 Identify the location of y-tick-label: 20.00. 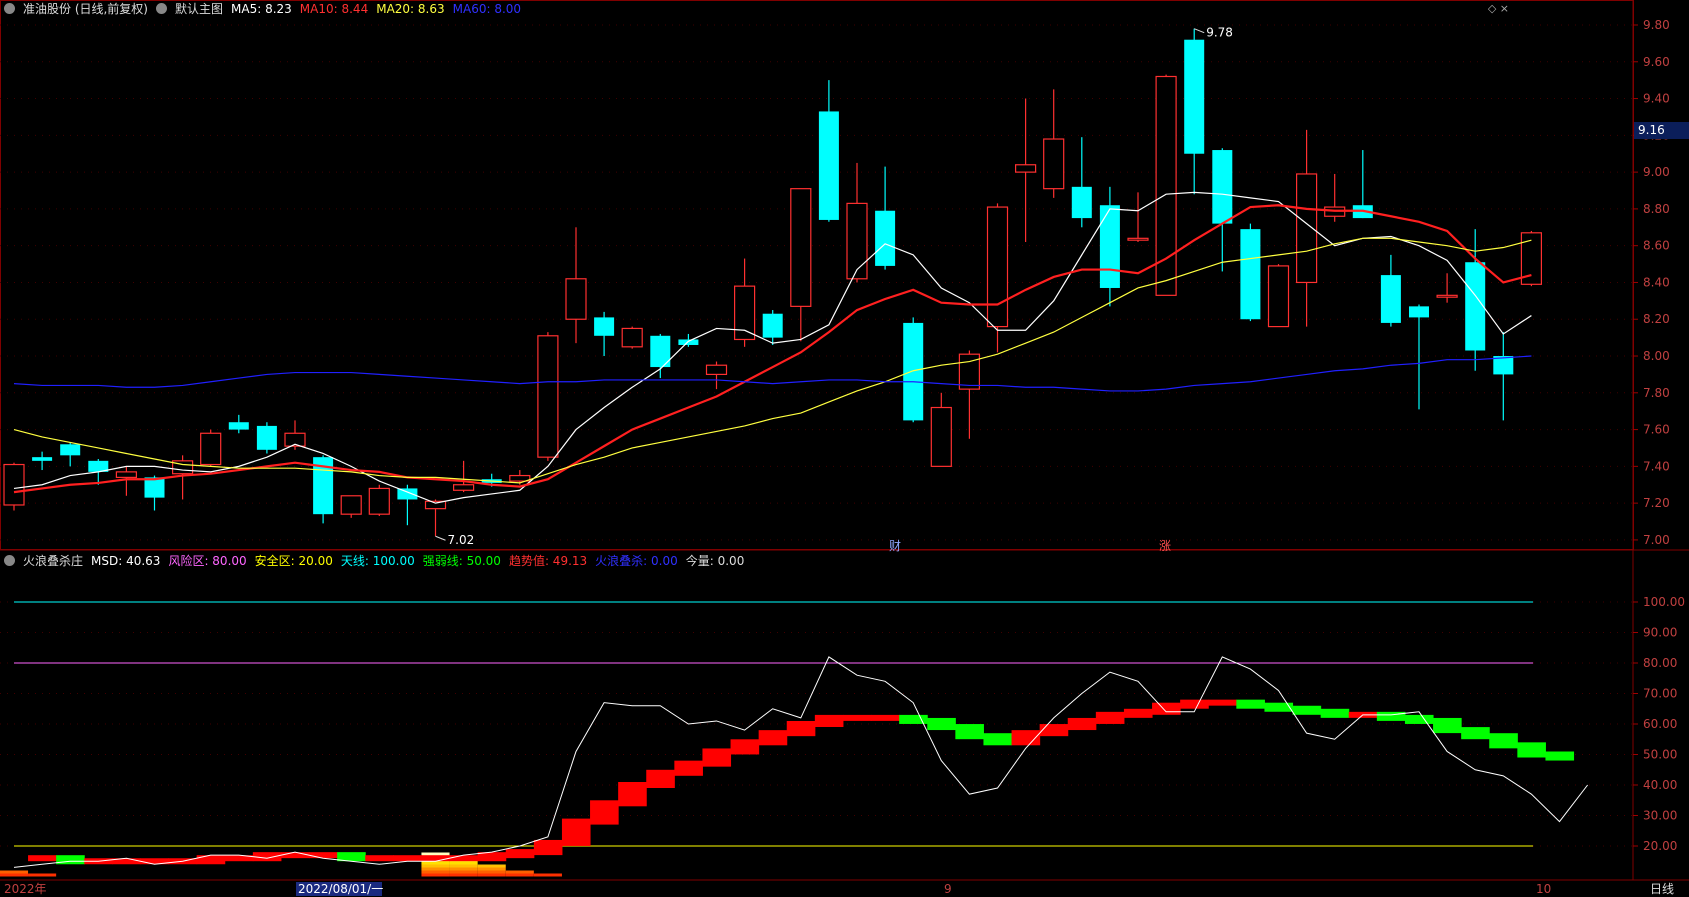
(1660, 846).